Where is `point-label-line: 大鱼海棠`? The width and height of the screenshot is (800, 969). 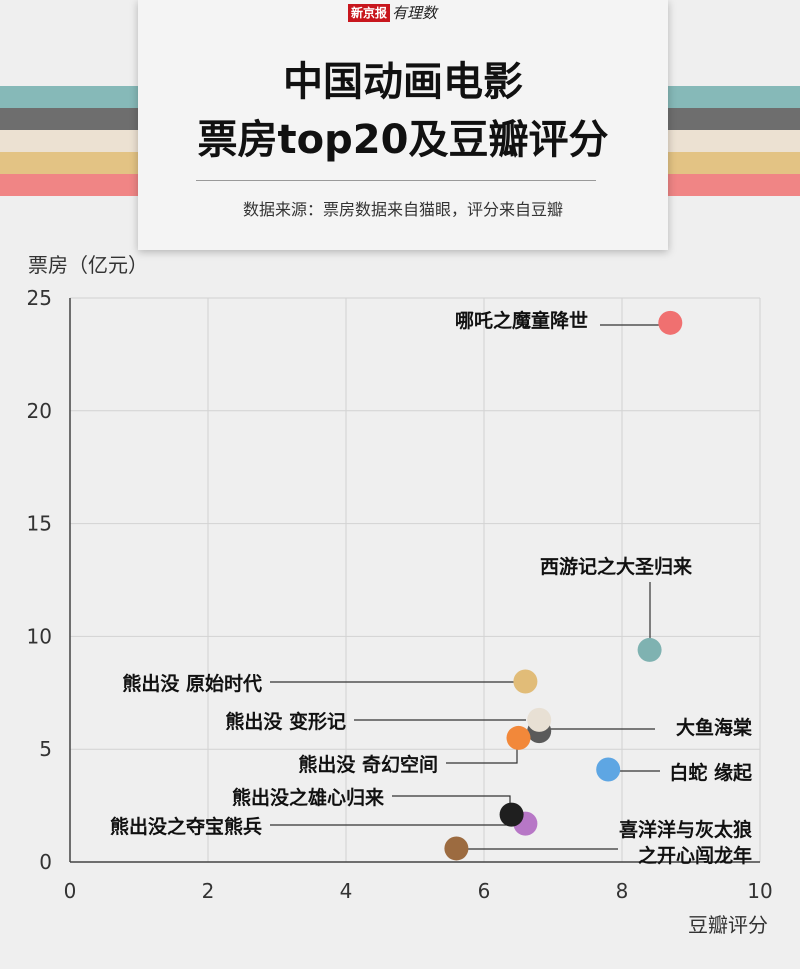 point-label-line: 大鱼海棠 is located at coordinates (714, 727).